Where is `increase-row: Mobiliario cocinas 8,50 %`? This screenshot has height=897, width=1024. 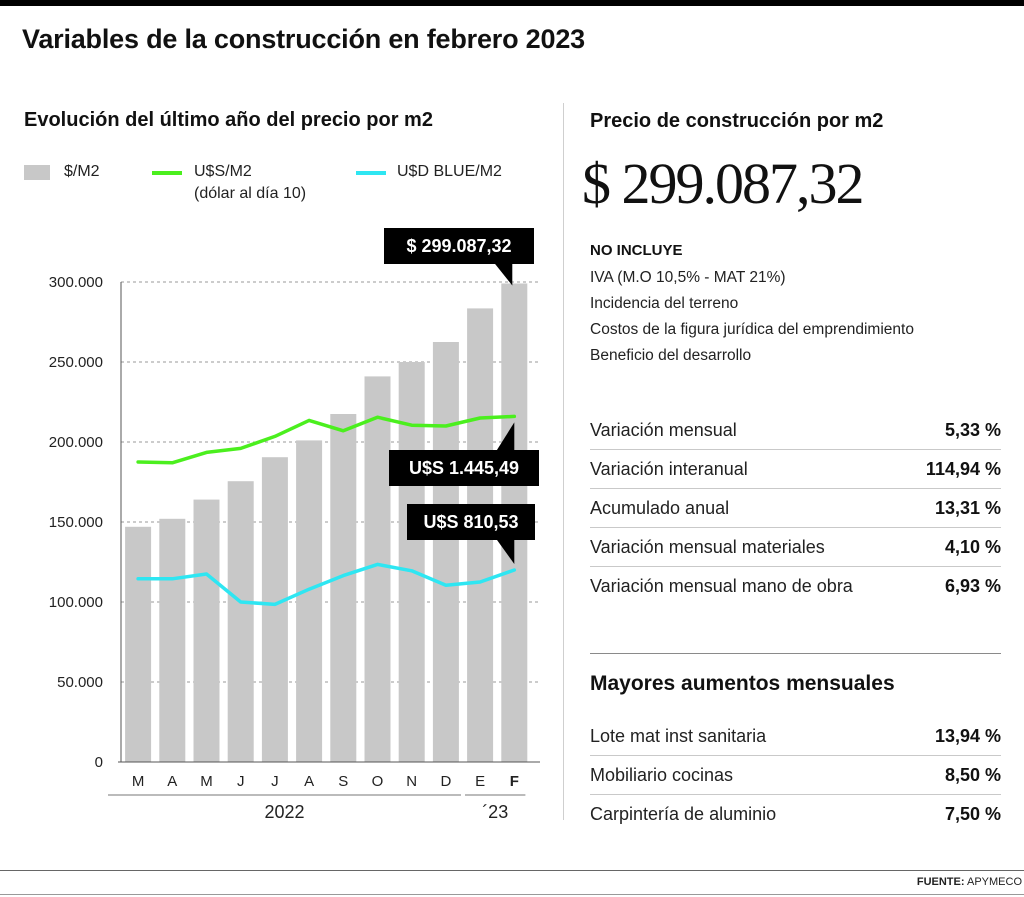
increase-row: Mobiliario cocinas 8,50 % is located at coordinates (795, 774).